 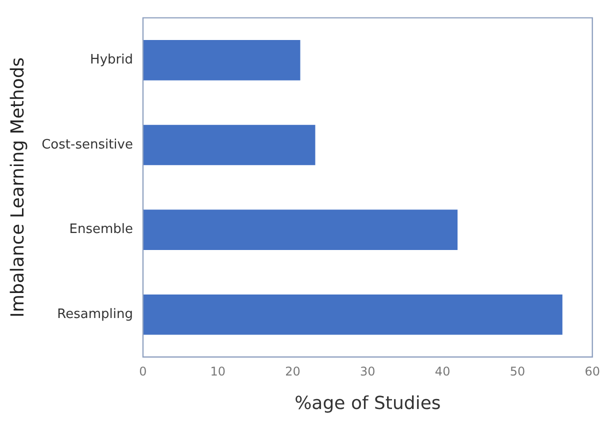 What do you see at coordinates (87, 144) in the screenshot?
I see `y-tick-label: Cost-sensitive` at bounding box center [87, 144].